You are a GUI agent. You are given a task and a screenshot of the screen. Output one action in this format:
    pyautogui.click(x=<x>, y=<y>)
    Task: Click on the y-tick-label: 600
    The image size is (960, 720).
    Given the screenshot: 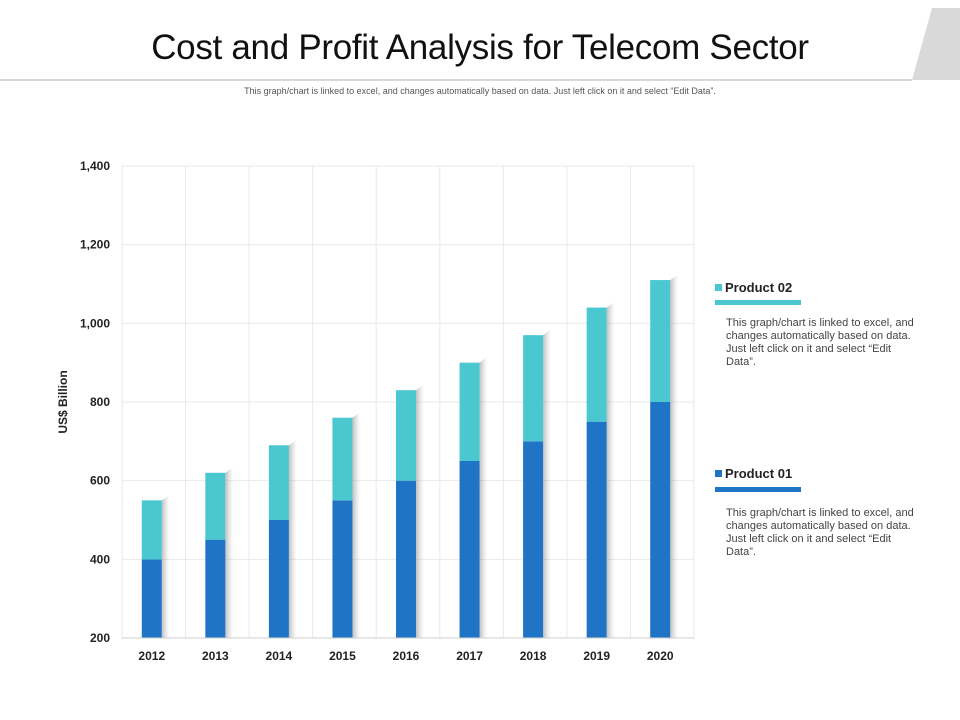 What is the action you would take?
    pyautogui.click(x=100, y=481)
    